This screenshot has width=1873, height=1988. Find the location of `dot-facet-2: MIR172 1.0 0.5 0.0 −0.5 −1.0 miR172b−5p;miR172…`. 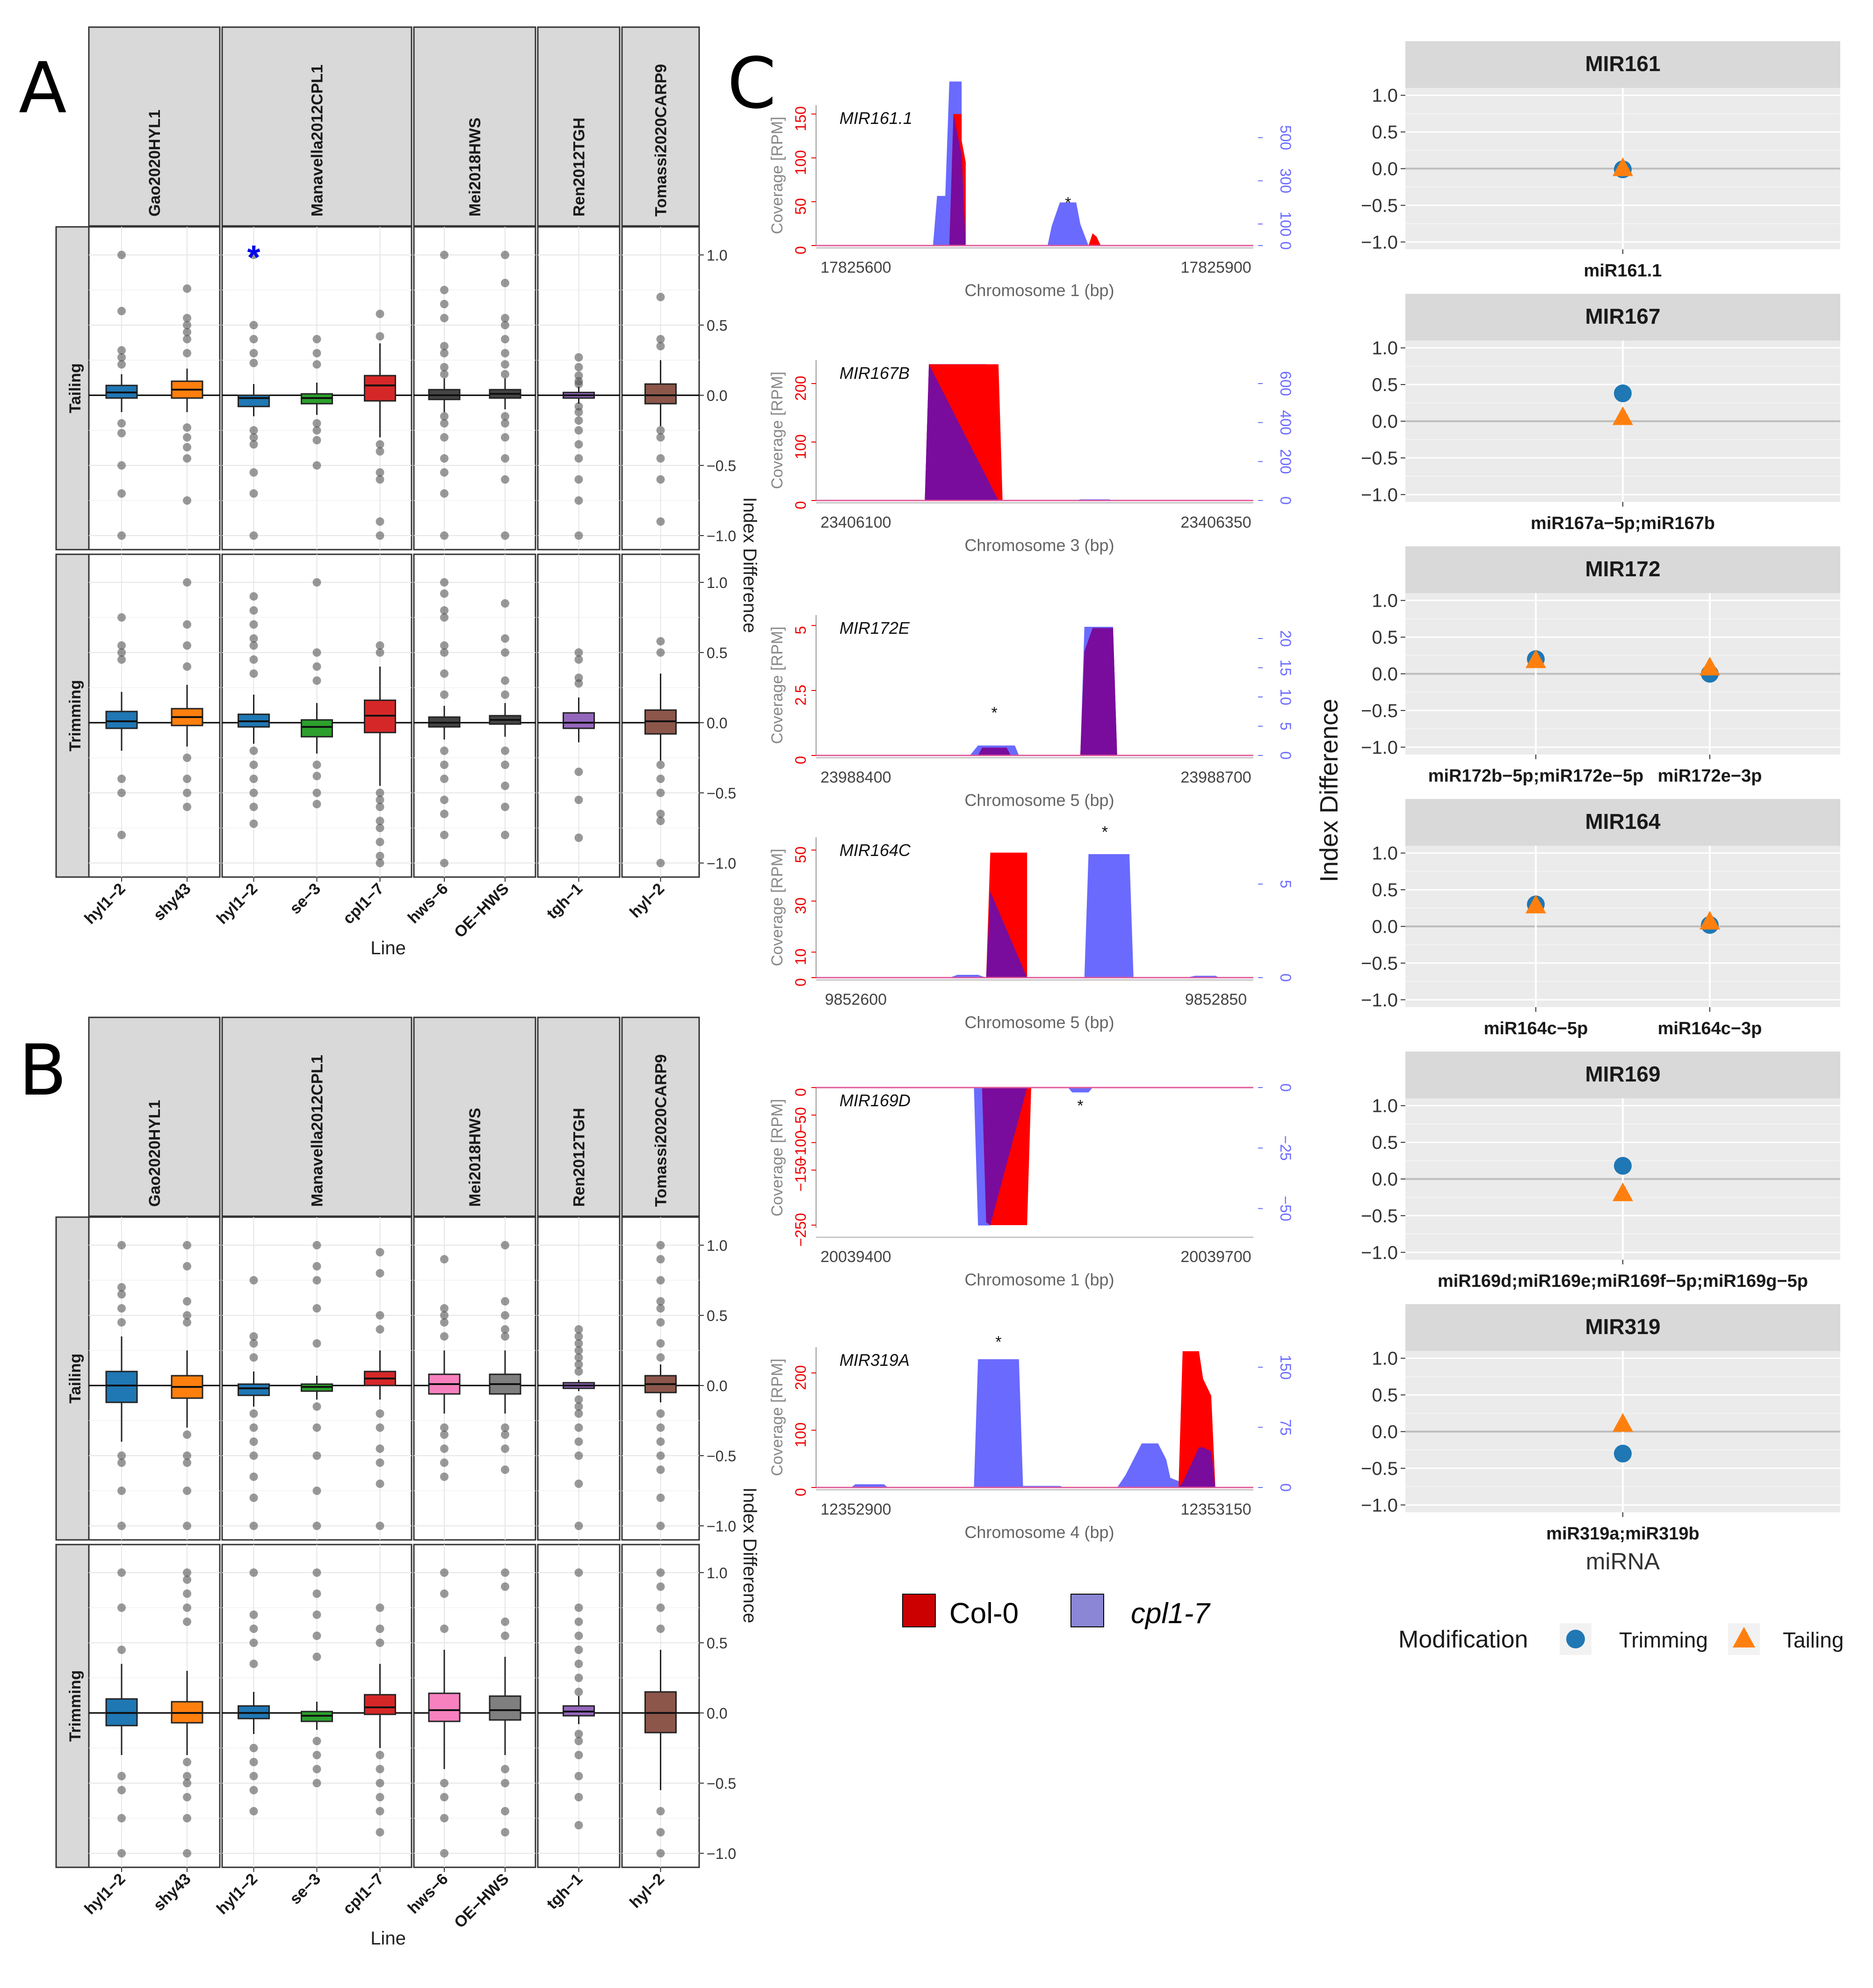

dot-facet-2: MIR172 1.0 0.5 0.0 −0.5 −1.0 miR172b−5p;miR172… is located at coordinates (1600, 666).